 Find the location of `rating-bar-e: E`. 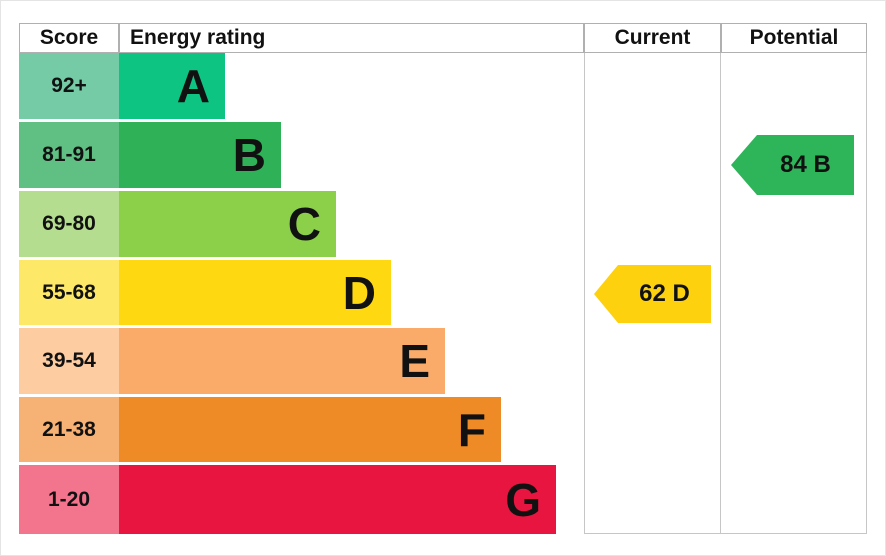

rating-bar-e: E is located at coordinates (282, 361).